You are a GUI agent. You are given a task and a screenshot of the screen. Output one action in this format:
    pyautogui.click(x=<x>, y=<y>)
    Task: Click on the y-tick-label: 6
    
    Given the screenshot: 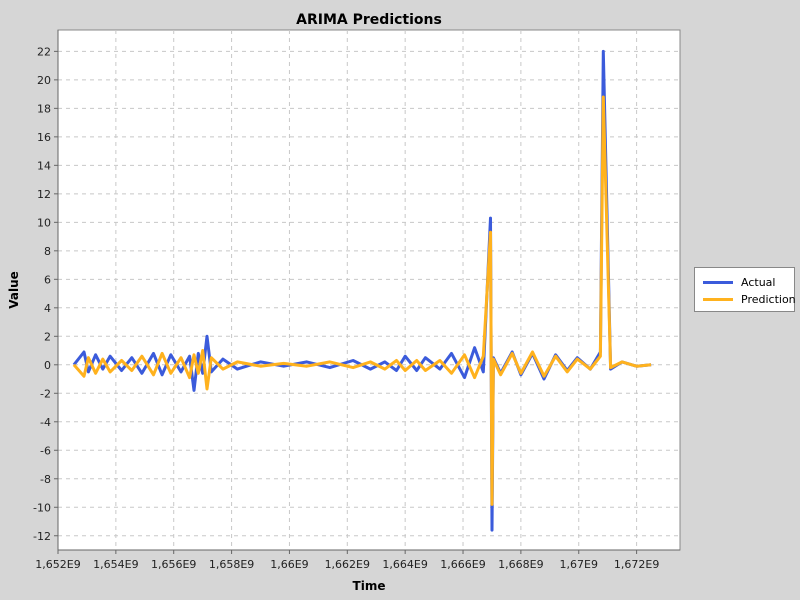 What is the action you would take?
    pyautogui.click(x=47, y=279)
    